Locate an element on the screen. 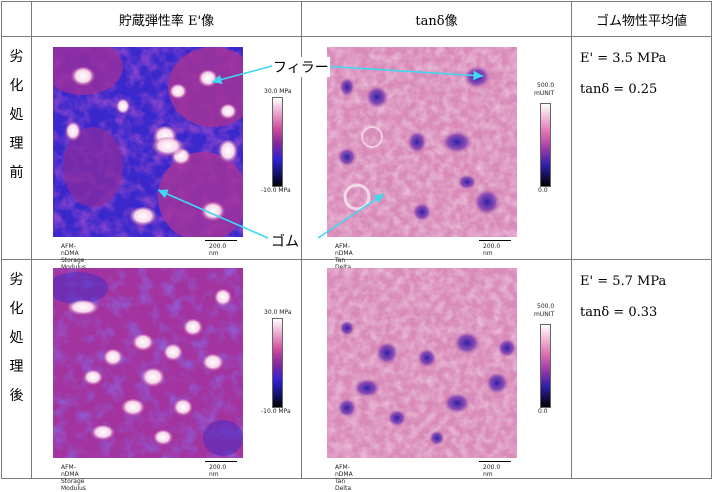  values-before: E' = 3.5 MPa tanδ = 0.25 is located at coordinates (641, 148).